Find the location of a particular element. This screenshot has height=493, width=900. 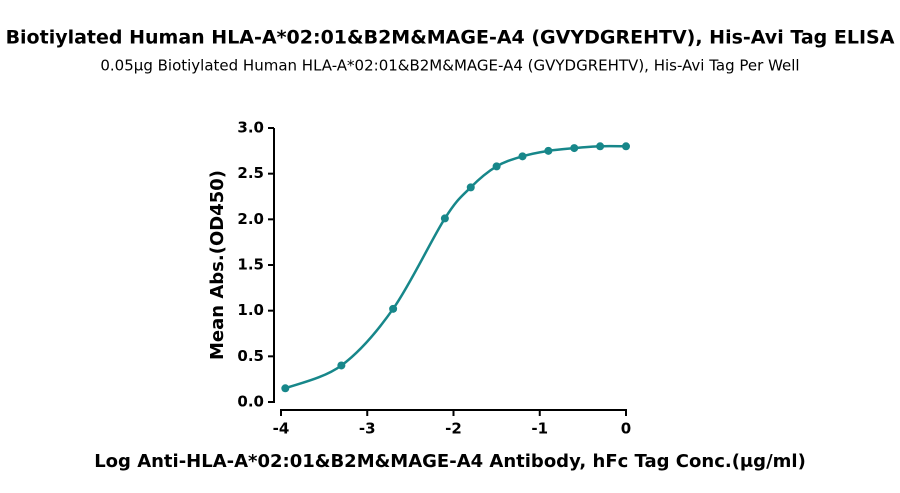

y-tick-label: 2.0 is located at coordinates (250, 219).